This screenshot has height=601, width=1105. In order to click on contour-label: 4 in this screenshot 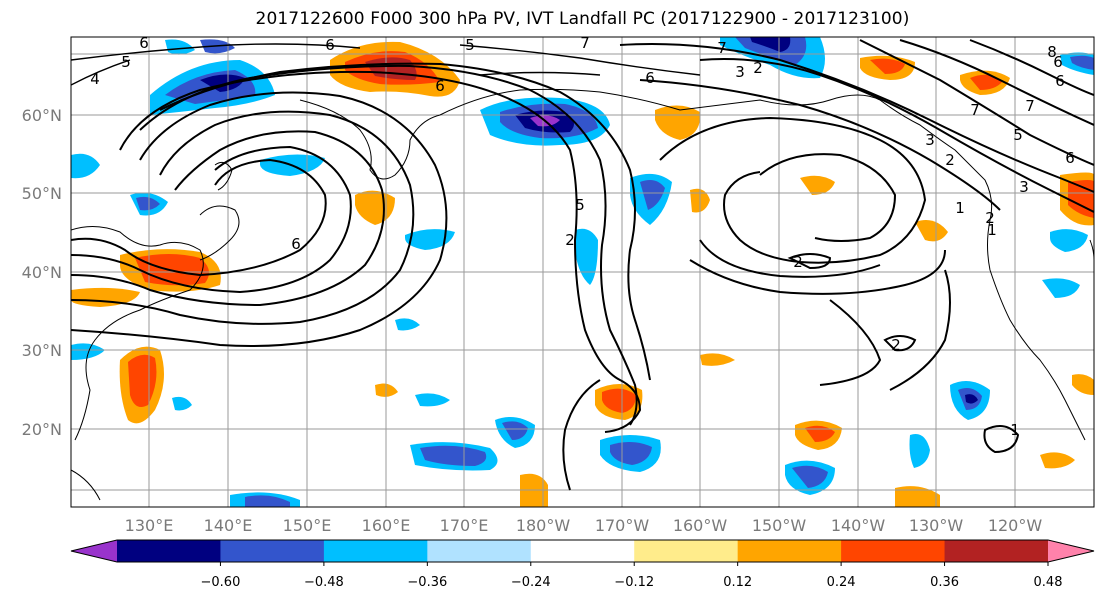, I will do `click(95, 79)`.